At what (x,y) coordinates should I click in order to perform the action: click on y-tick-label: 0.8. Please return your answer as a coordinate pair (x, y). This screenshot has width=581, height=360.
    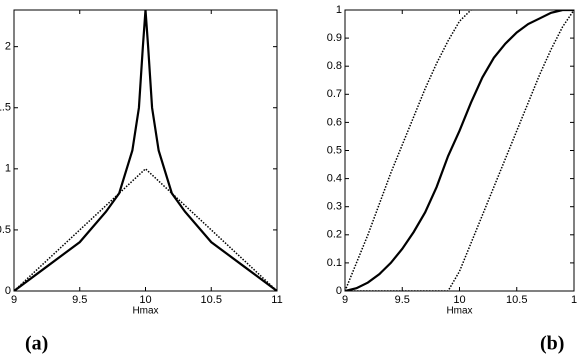
    Looking at the image, I should click on (334, 66).